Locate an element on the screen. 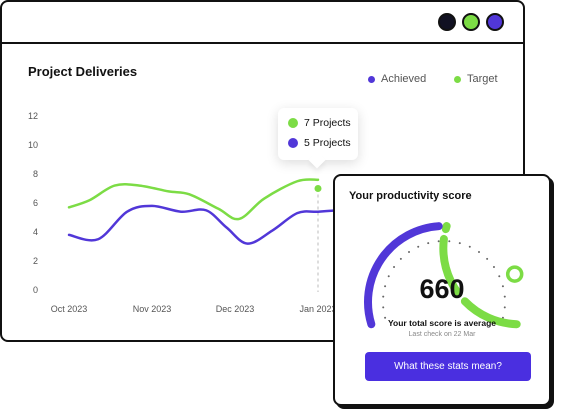 This screenshot has height=411, width=569. y-tick-label: 0 is located at coordinates (35, 290).